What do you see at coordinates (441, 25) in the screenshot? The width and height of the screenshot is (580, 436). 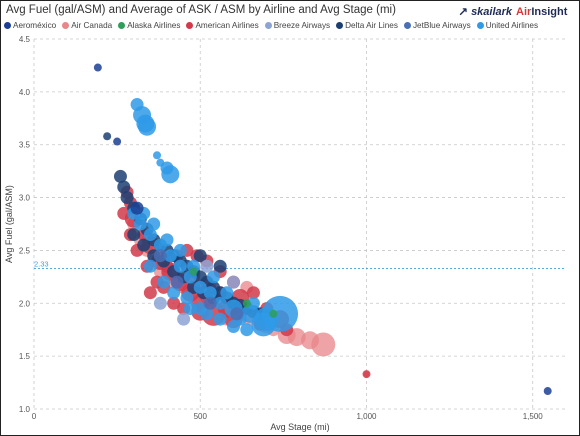 I see `legend-label: JetBlue Airways` at bounding box center [441, 25].